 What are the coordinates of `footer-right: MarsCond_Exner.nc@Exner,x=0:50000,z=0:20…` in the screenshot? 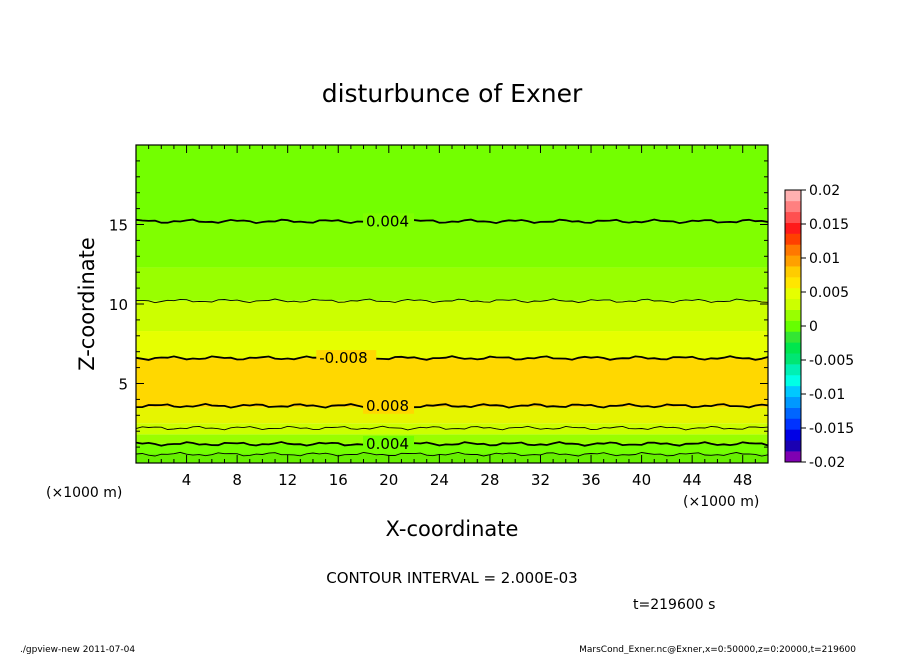 It's located at (717, 649).